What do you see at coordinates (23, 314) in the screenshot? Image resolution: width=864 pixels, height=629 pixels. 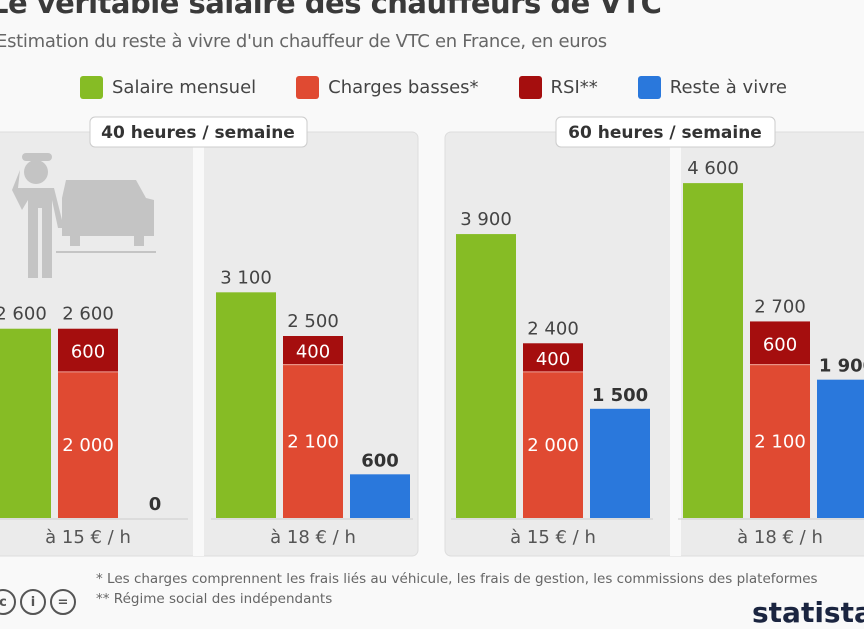 I see `label-salaire: 2 600` at bounding box center [23, 314].